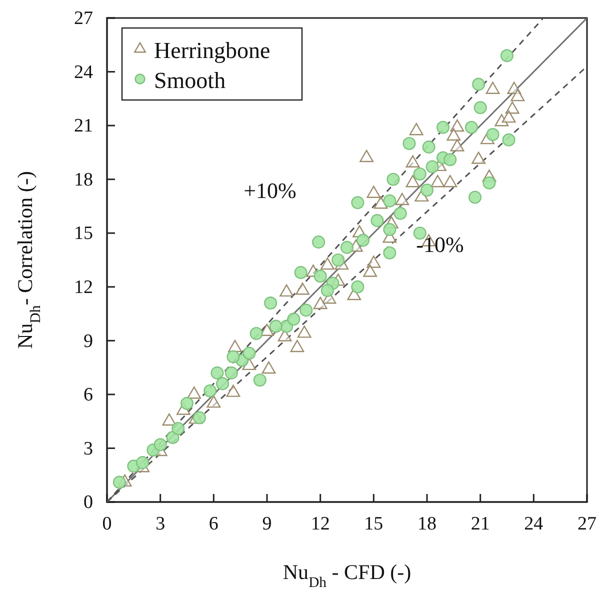  I want to click on annotation: -10%, so click(440, 244).